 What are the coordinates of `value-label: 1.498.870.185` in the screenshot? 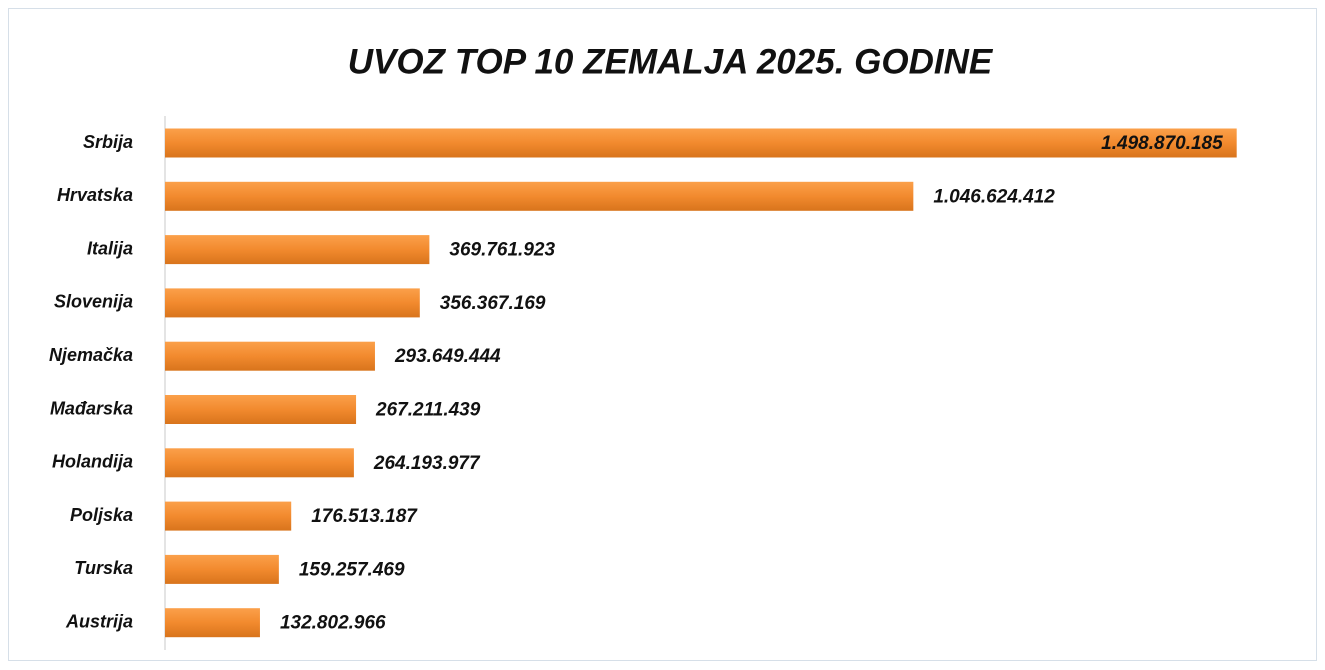 It's located at (1162, 143).